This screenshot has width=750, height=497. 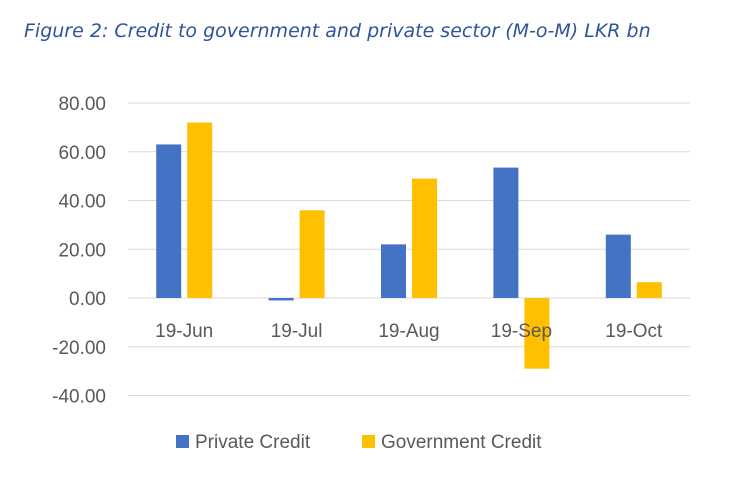 What do you see at coordinates (79, 348) in the screenshot?
I see `y-tick-label: -20.00` at bounding box center [79, 348].